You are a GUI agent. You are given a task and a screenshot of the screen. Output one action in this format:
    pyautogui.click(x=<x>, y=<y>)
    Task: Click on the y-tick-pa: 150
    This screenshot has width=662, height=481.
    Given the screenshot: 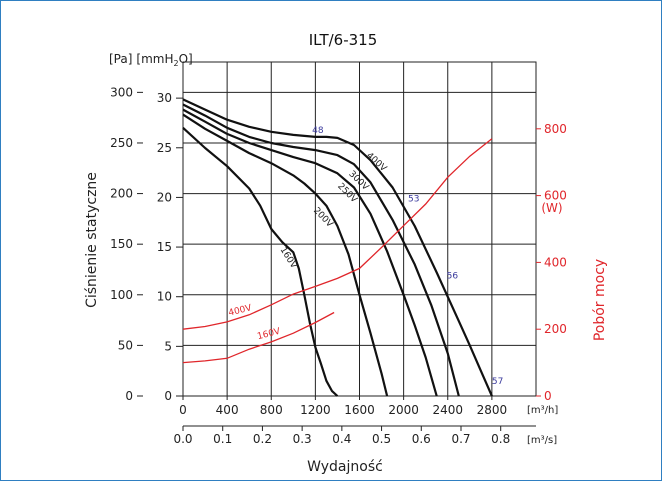 What is the action you would take?
    pyautogui.click(x=121, y=244)
    